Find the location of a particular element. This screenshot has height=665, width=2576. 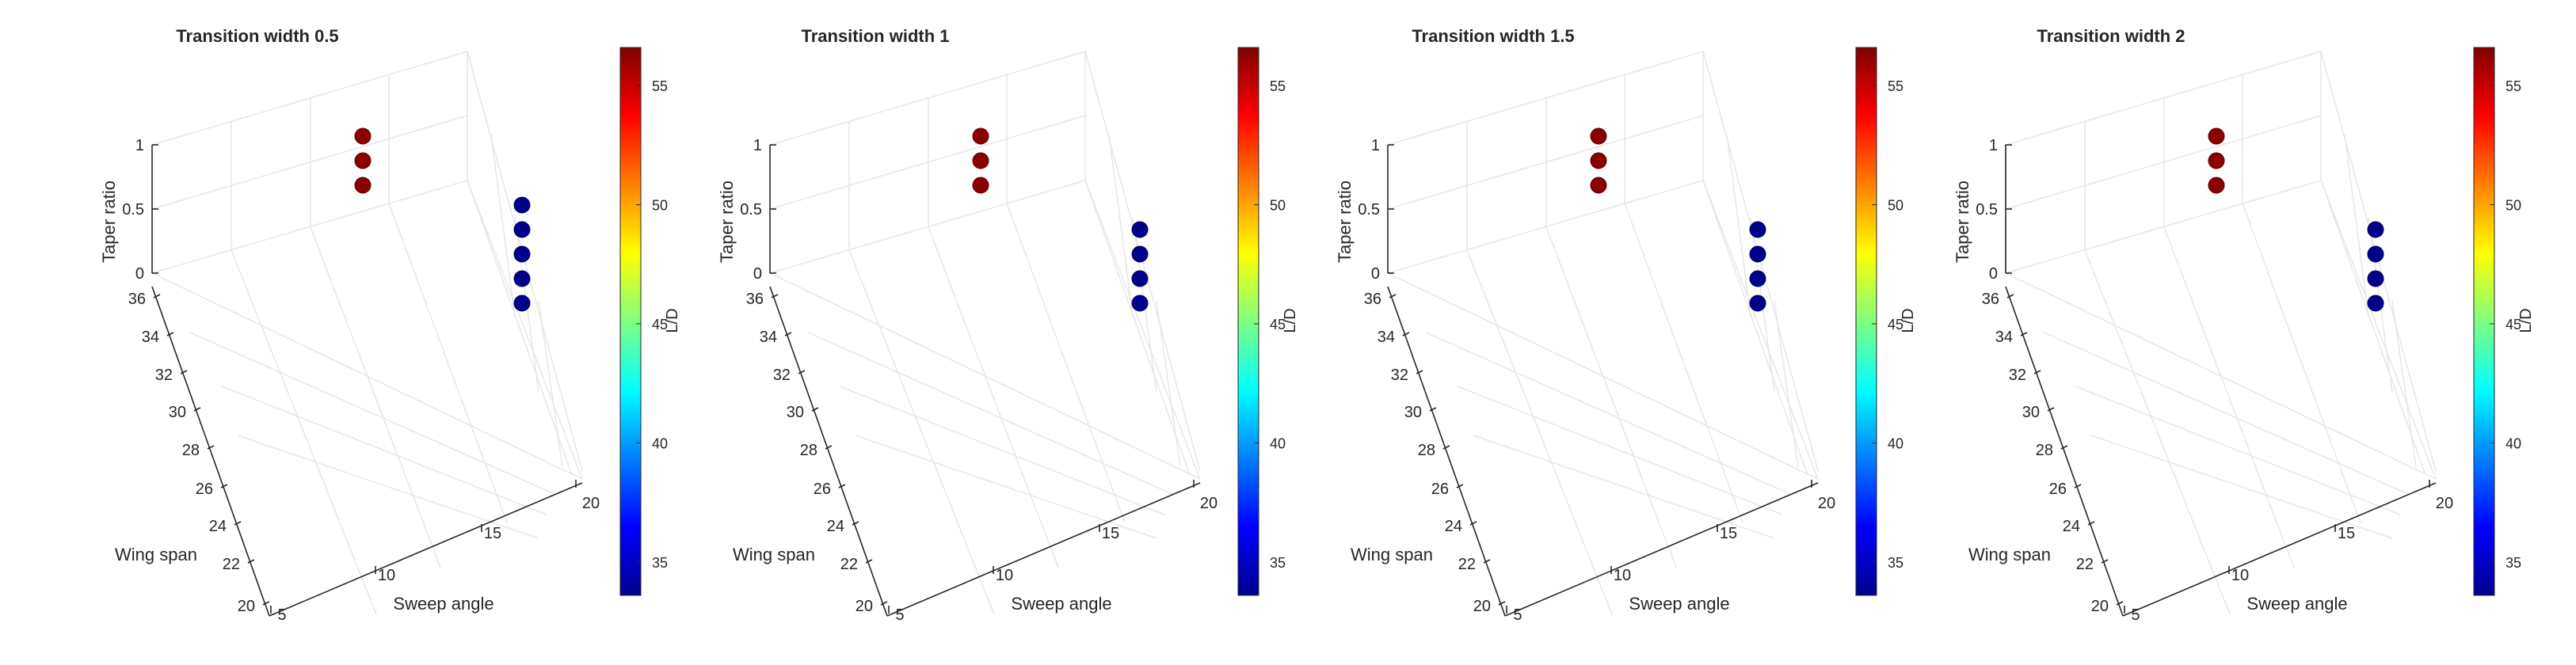

colorbar-tick-label: 50 is located at coordinates (2513, 206).